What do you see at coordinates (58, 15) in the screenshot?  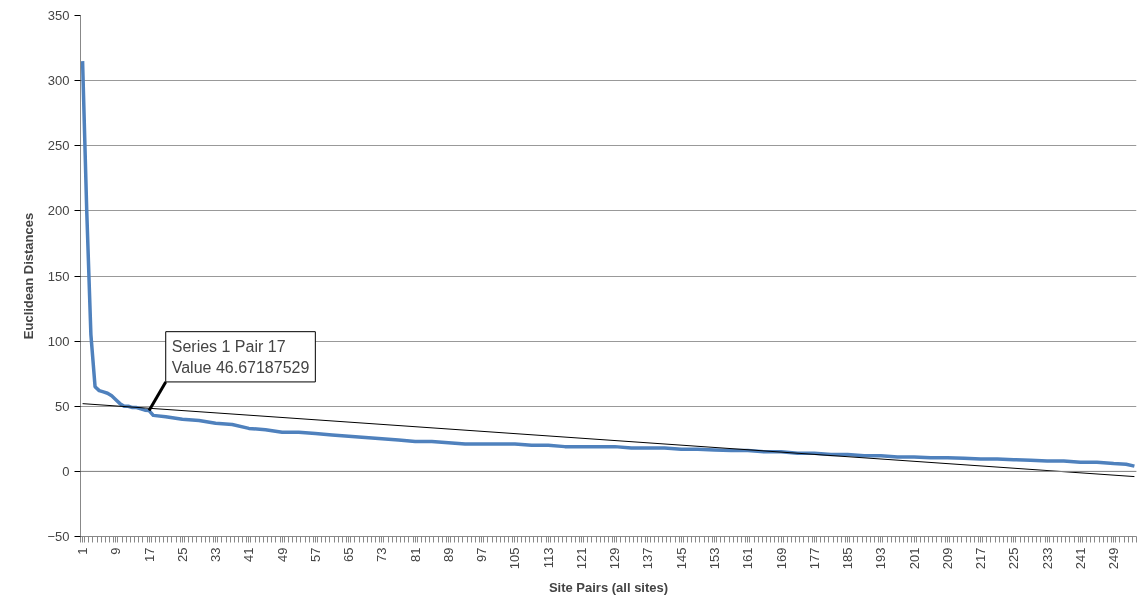 I see `y-tick-label: 350` at bounding box center [58, 15].